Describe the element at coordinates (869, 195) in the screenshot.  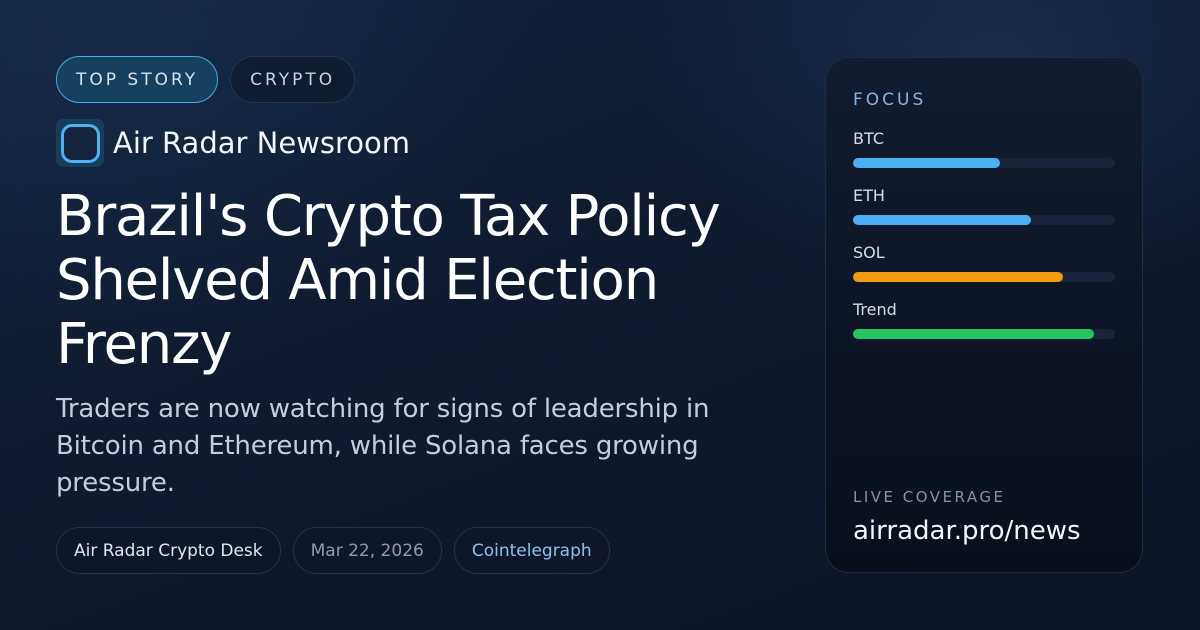
I see `bar-label: ETH` at that location.